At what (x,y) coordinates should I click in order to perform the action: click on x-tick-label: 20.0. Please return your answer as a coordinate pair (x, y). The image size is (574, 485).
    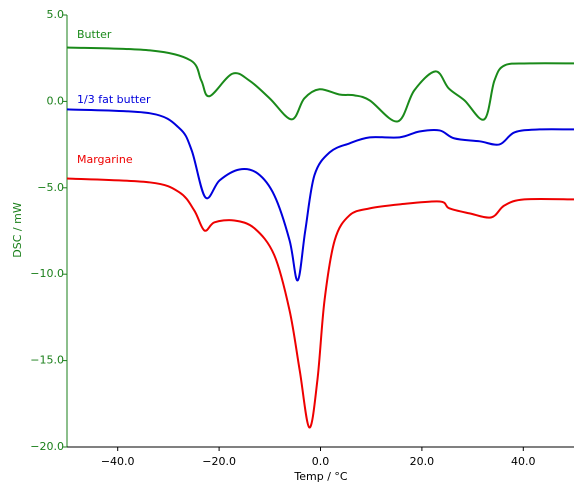
    Looking at the image, I should click on (422, 461).